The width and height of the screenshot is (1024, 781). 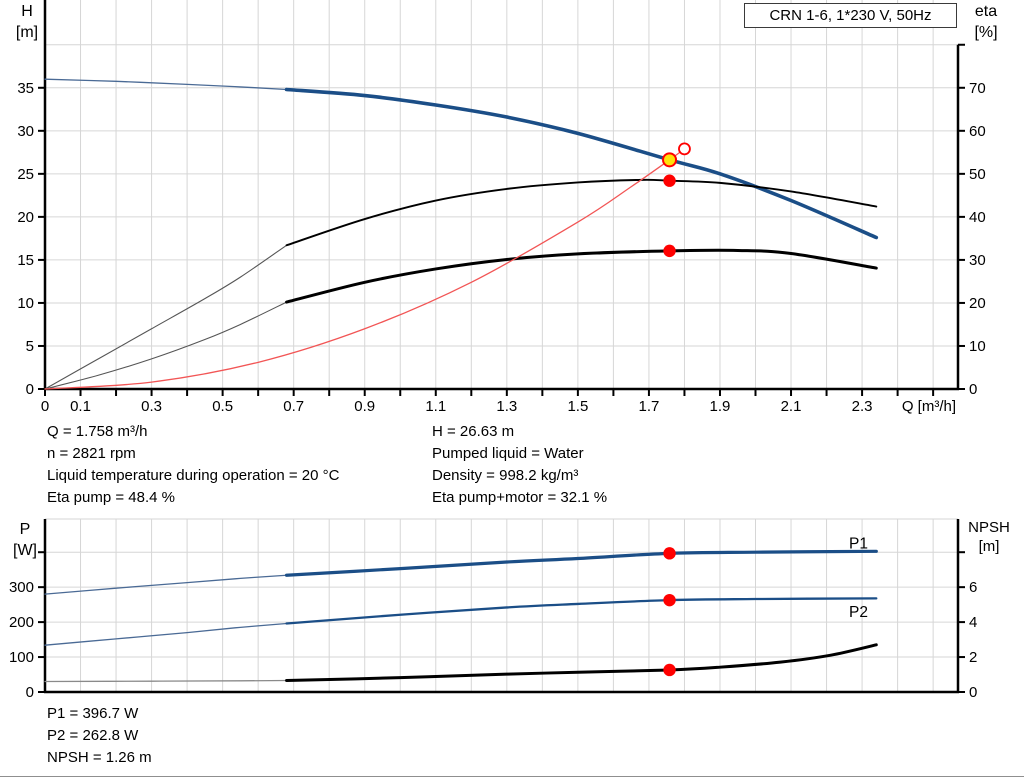 What do you see at coordinates (25, 540) in the screenshot?
I see `p-axis-title: P [W]` at bounding box center [25, 540].